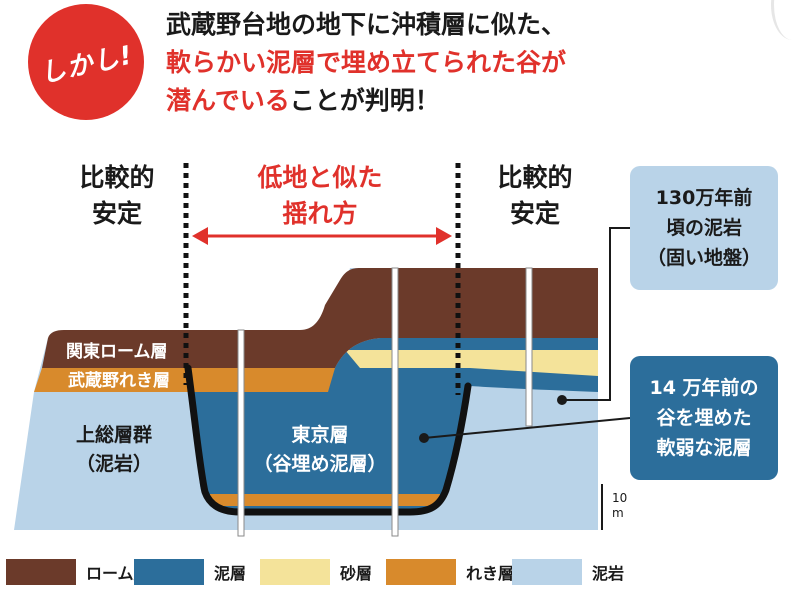 The image size is (800, 591). What do you see at coordinates (490, 573) in the screenshot?
I see `legend-label-gravel: れき層` at bounding box center [490, 573].